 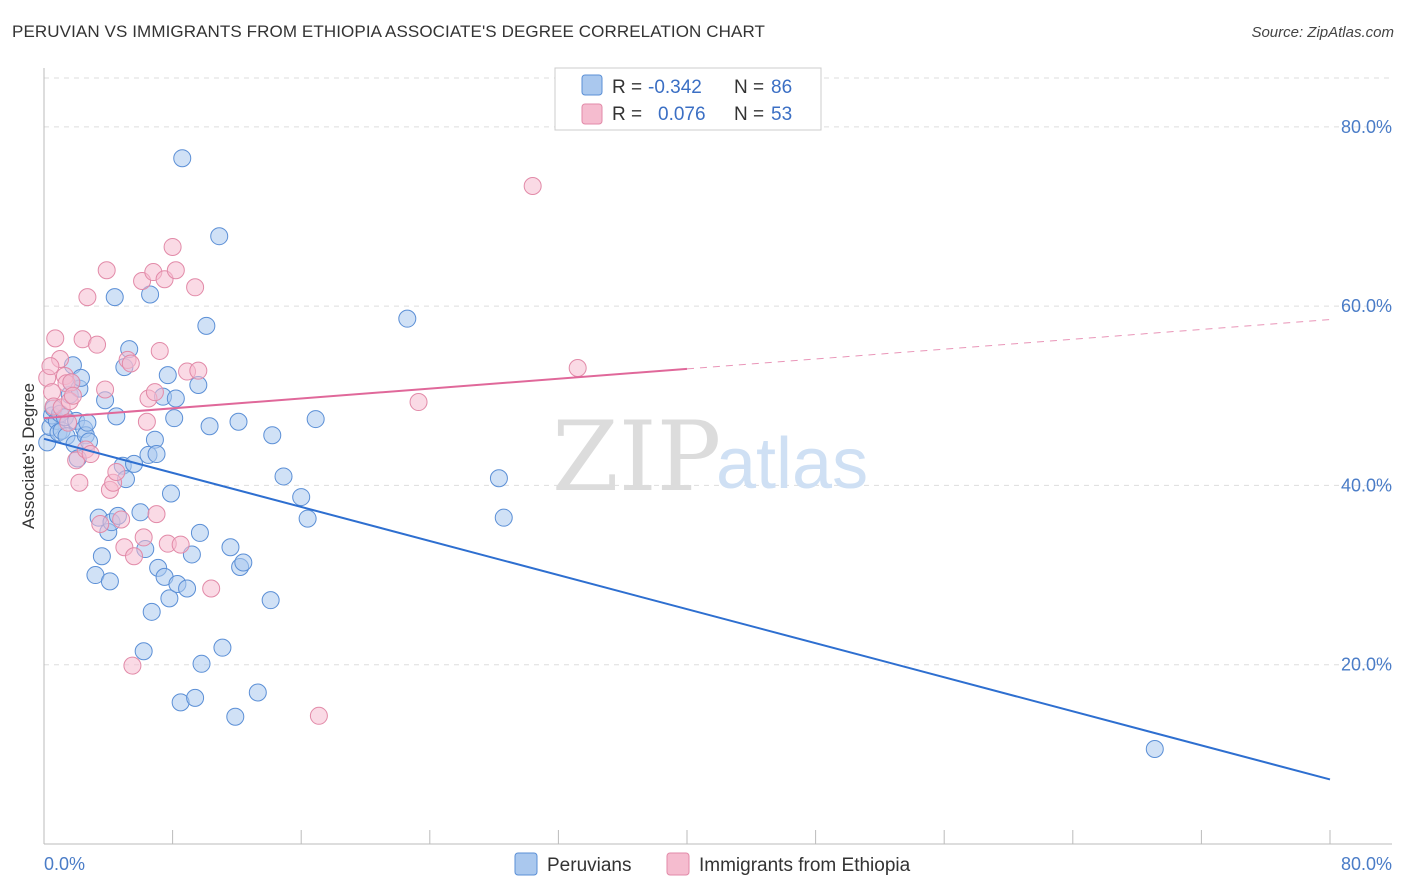 I want to click on ethiopia-trend-line-extension, so click(x=1008, y=344).